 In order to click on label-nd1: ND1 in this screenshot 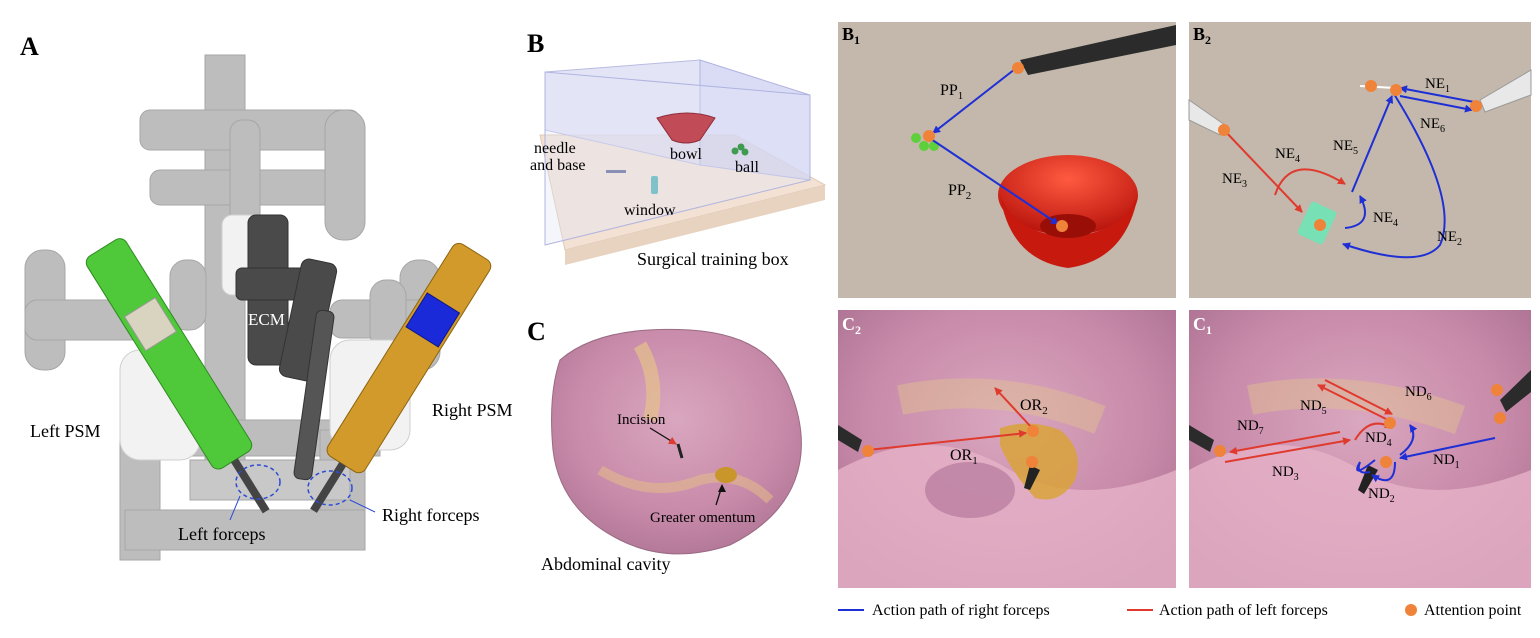, I will do `click(1446, 461)`.